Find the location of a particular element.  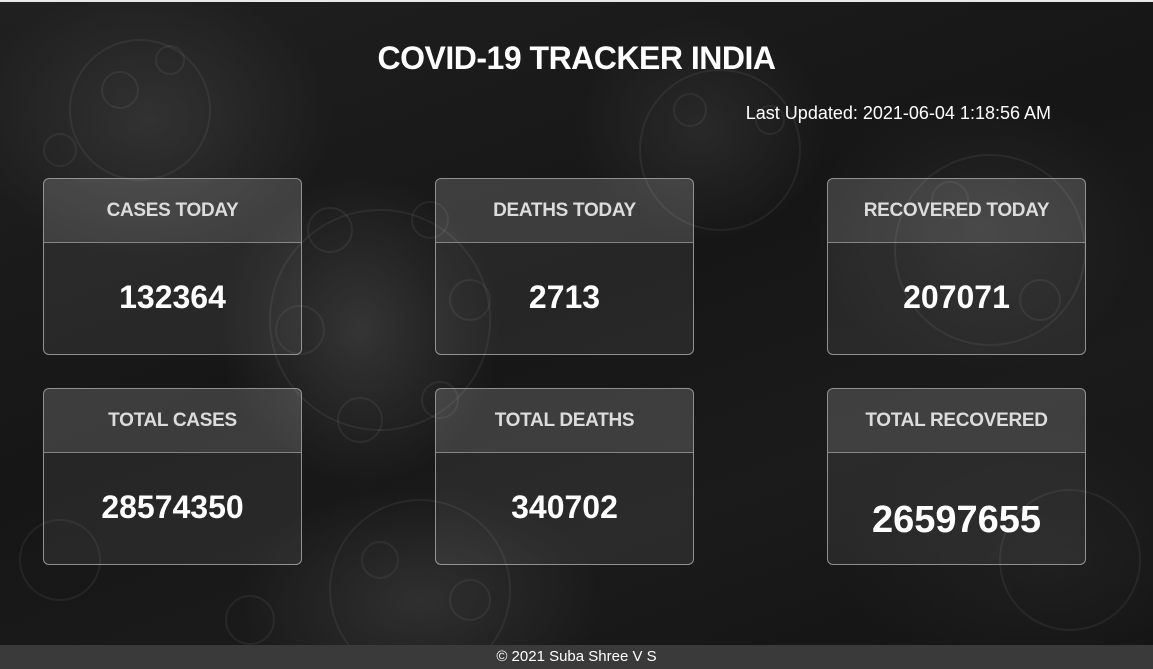

card-deaths-today: DEATHS TODAY 2713 is located at coordinates (564, 266).